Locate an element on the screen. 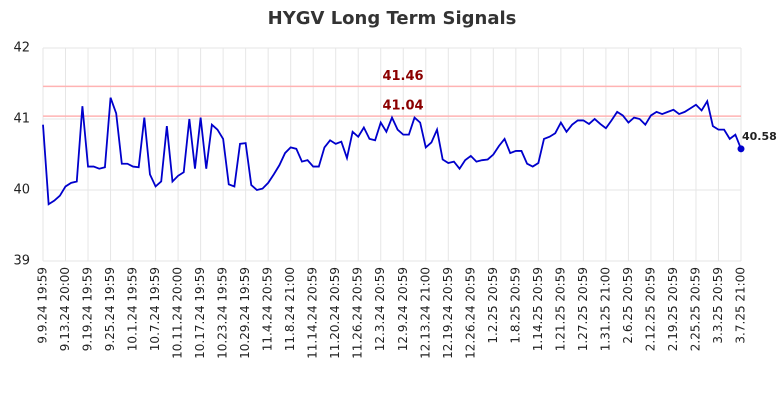 This screenshot has height=400, width=784. x-tick-label: 1.31.25 21:00 is located at coordinates (605, 309).